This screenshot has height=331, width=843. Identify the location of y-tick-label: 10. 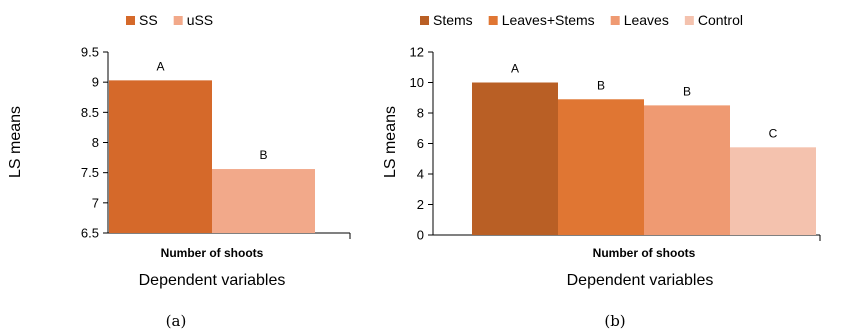
(417, 82).